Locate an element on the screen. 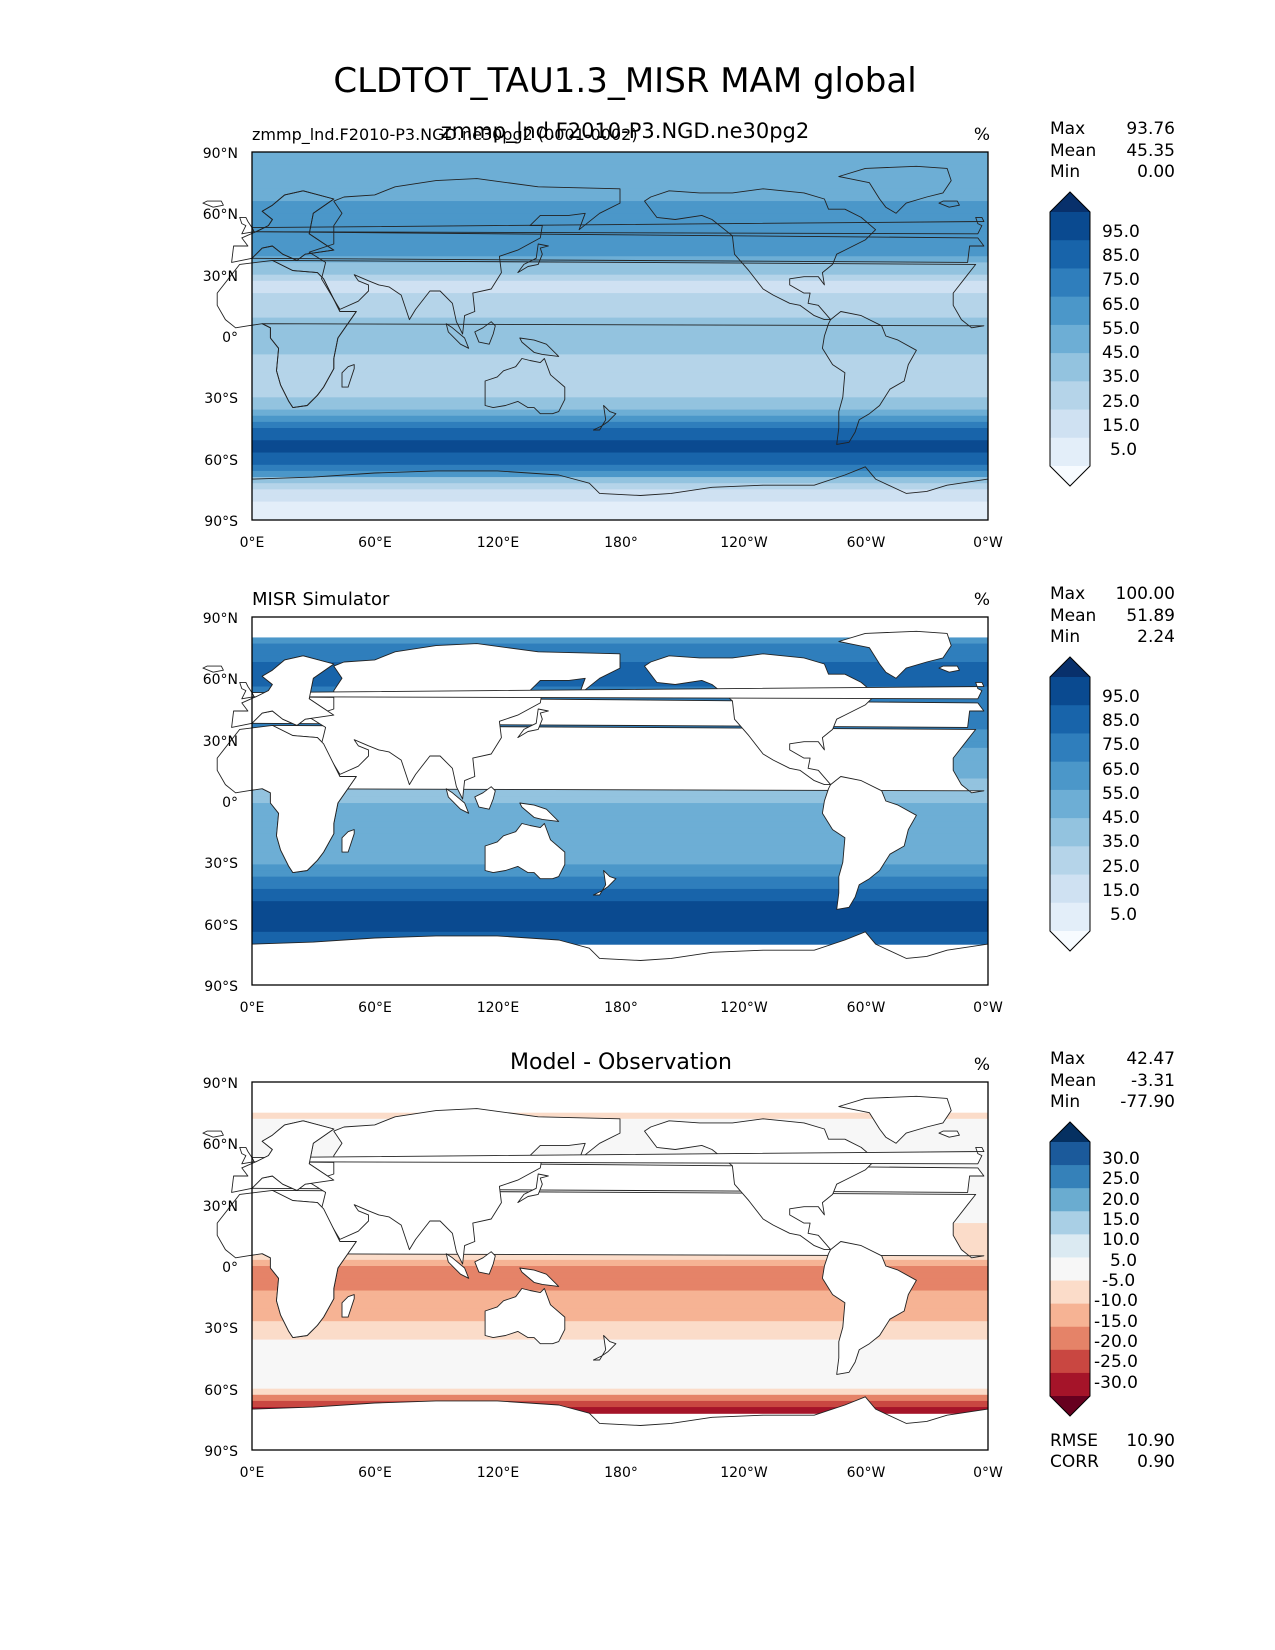 The image size is (1275, 1650). coastline-africa-west is located at coordinates (286, 334).